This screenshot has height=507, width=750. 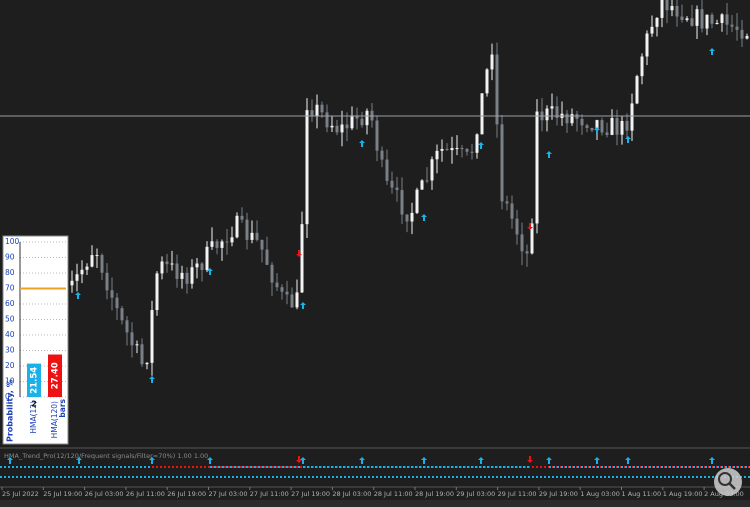 I want to click on time-label: 29 Jul 11:00, so click(x=517, y=494).